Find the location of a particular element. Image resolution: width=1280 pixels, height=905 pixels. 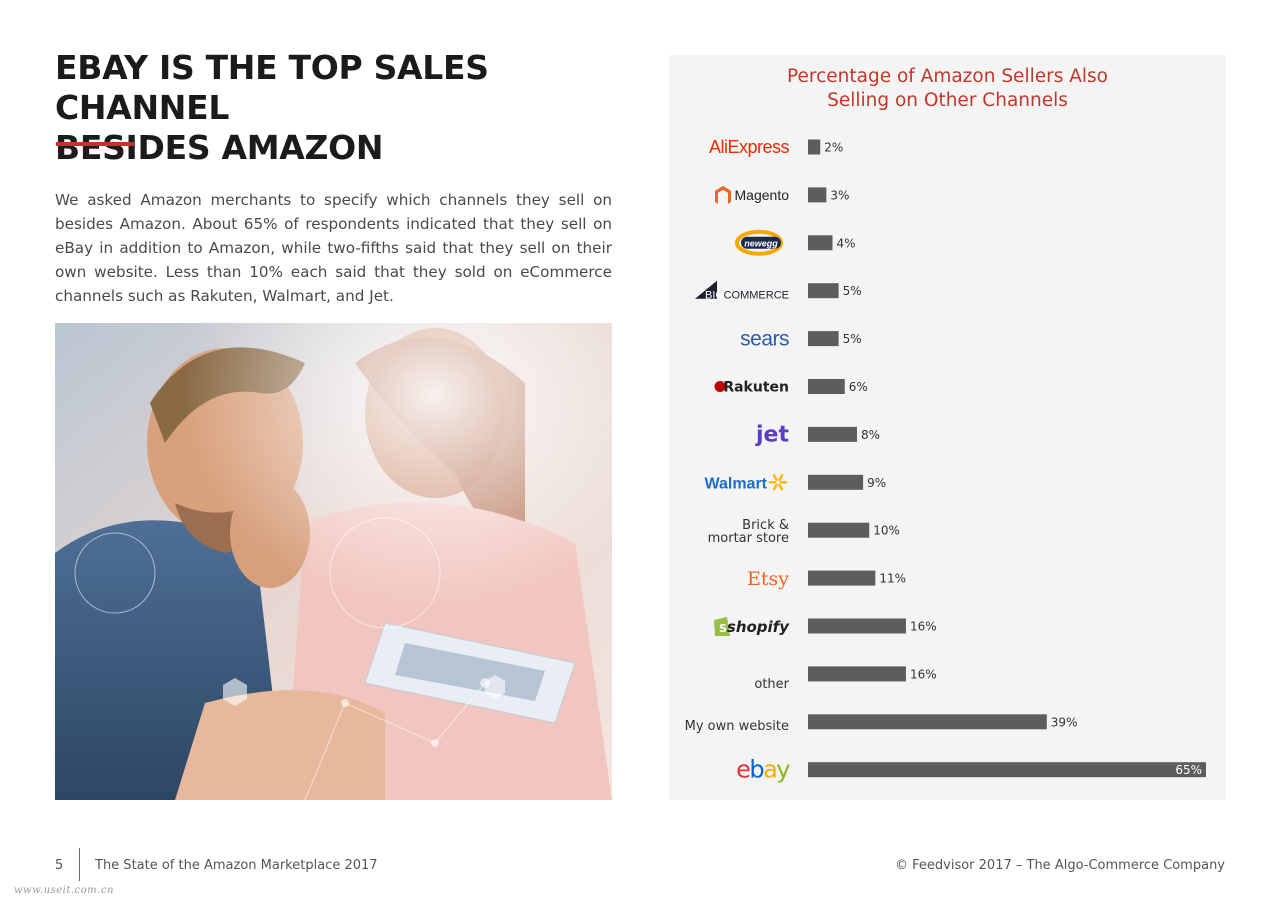

svg-text: sears is located at coordinates (764, 339).